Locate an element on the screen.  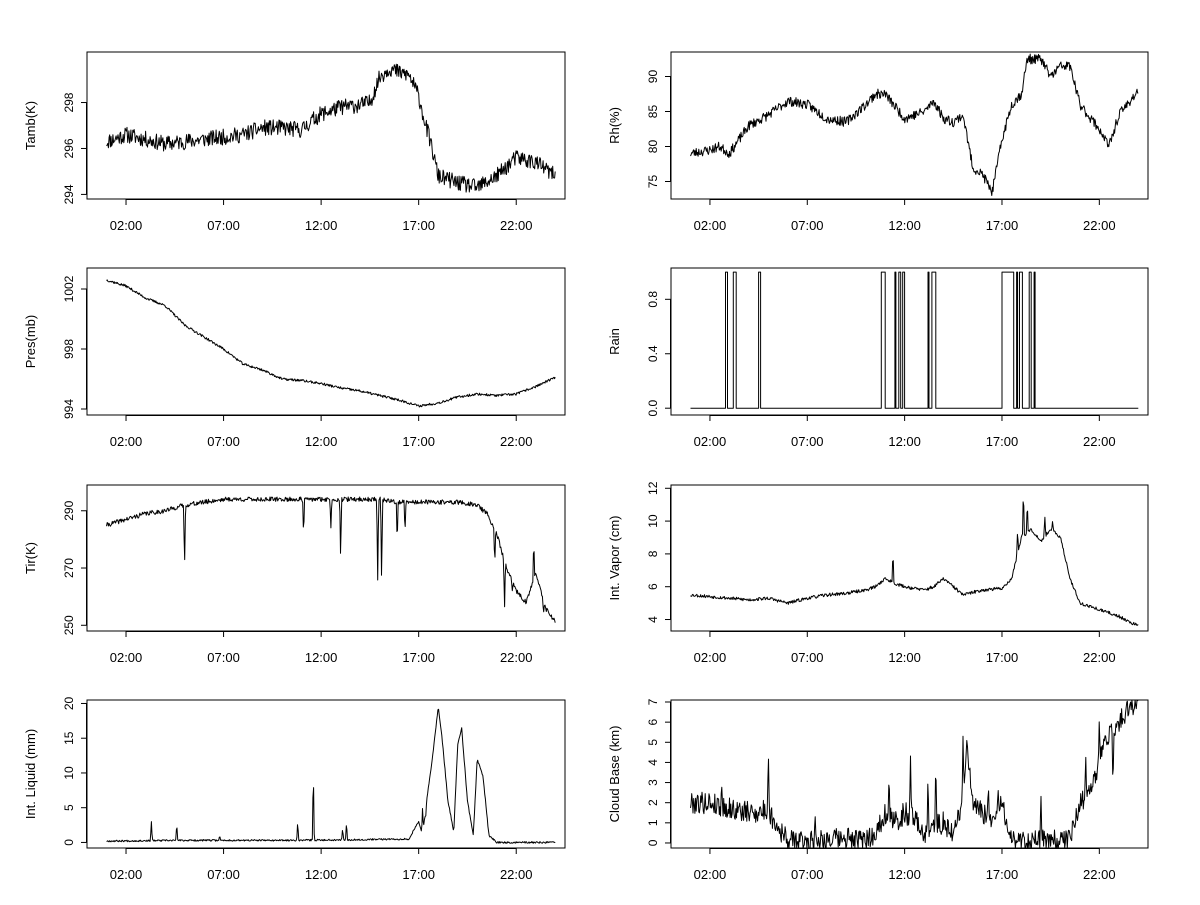
panel-rh: 02:00 07:00 12:00 17:00 22:00 75 80 85 90 Rh(%) is located at coordinates (878, 142).